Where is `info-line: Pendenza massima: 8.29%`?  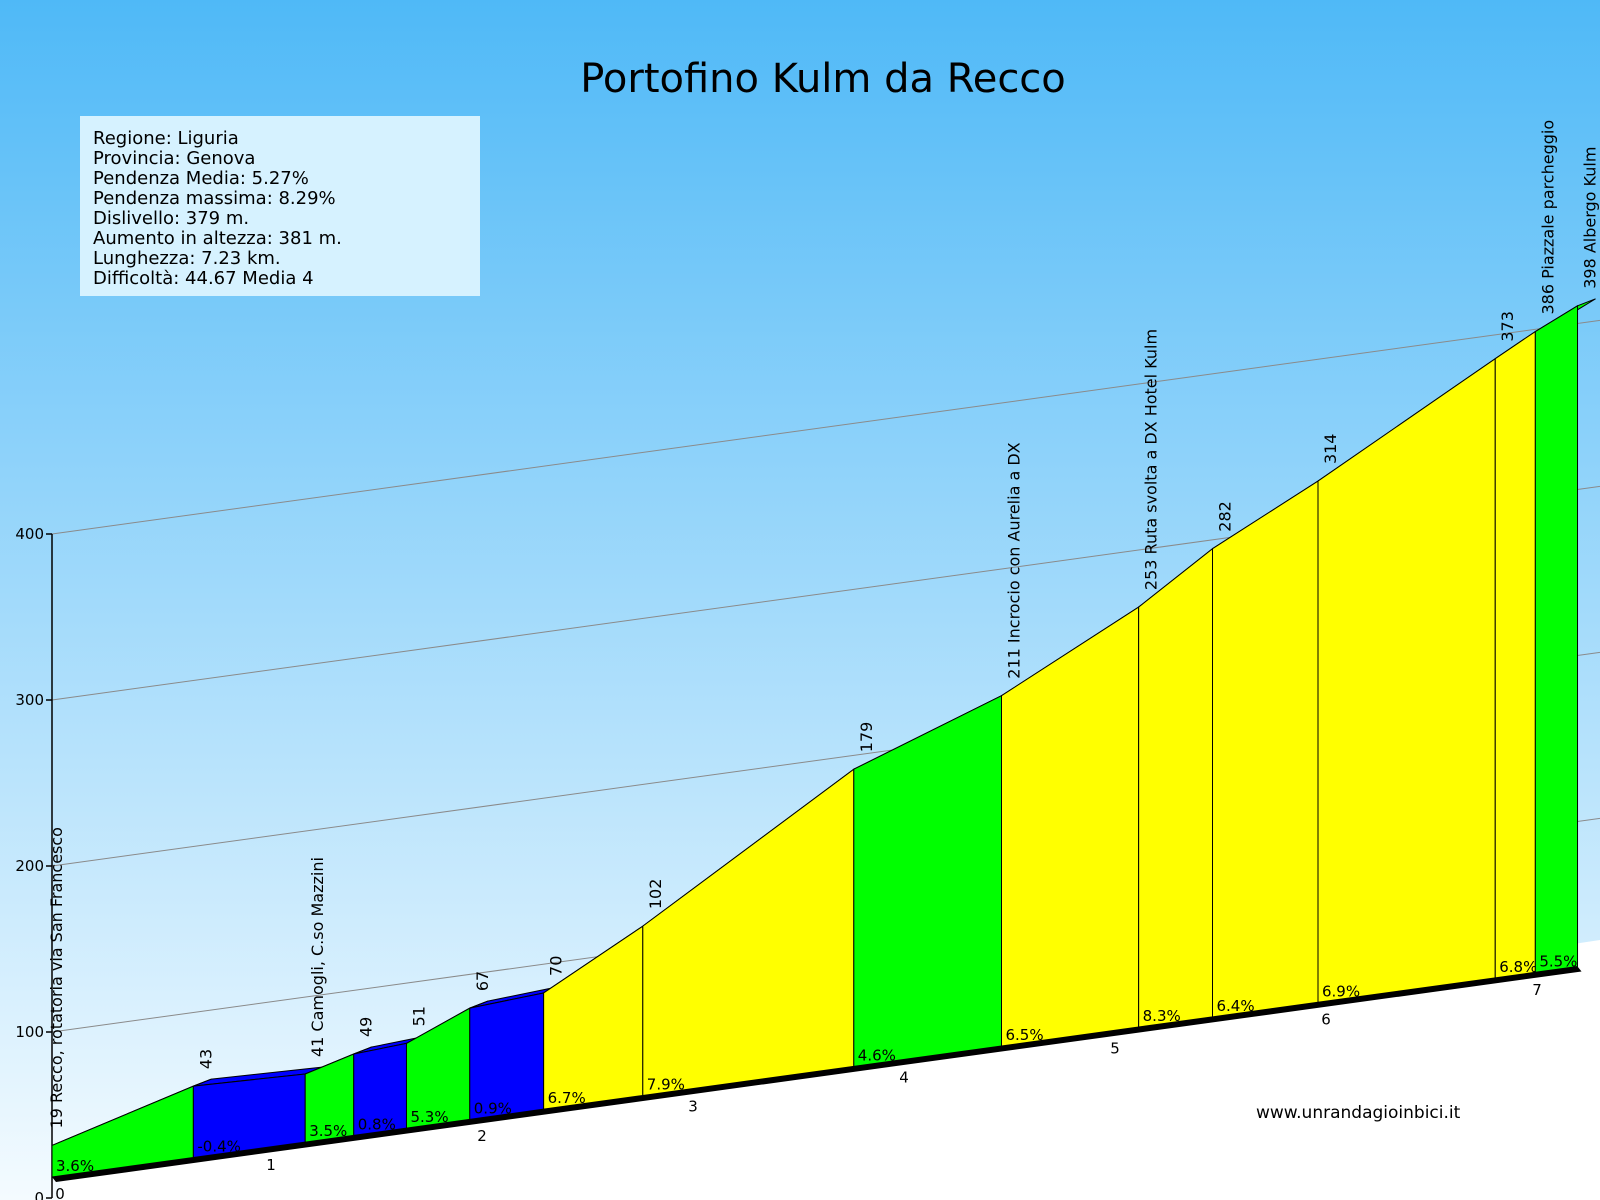 info-line: Pendenza massima: 8.29% is located at coordinates (214, 198).